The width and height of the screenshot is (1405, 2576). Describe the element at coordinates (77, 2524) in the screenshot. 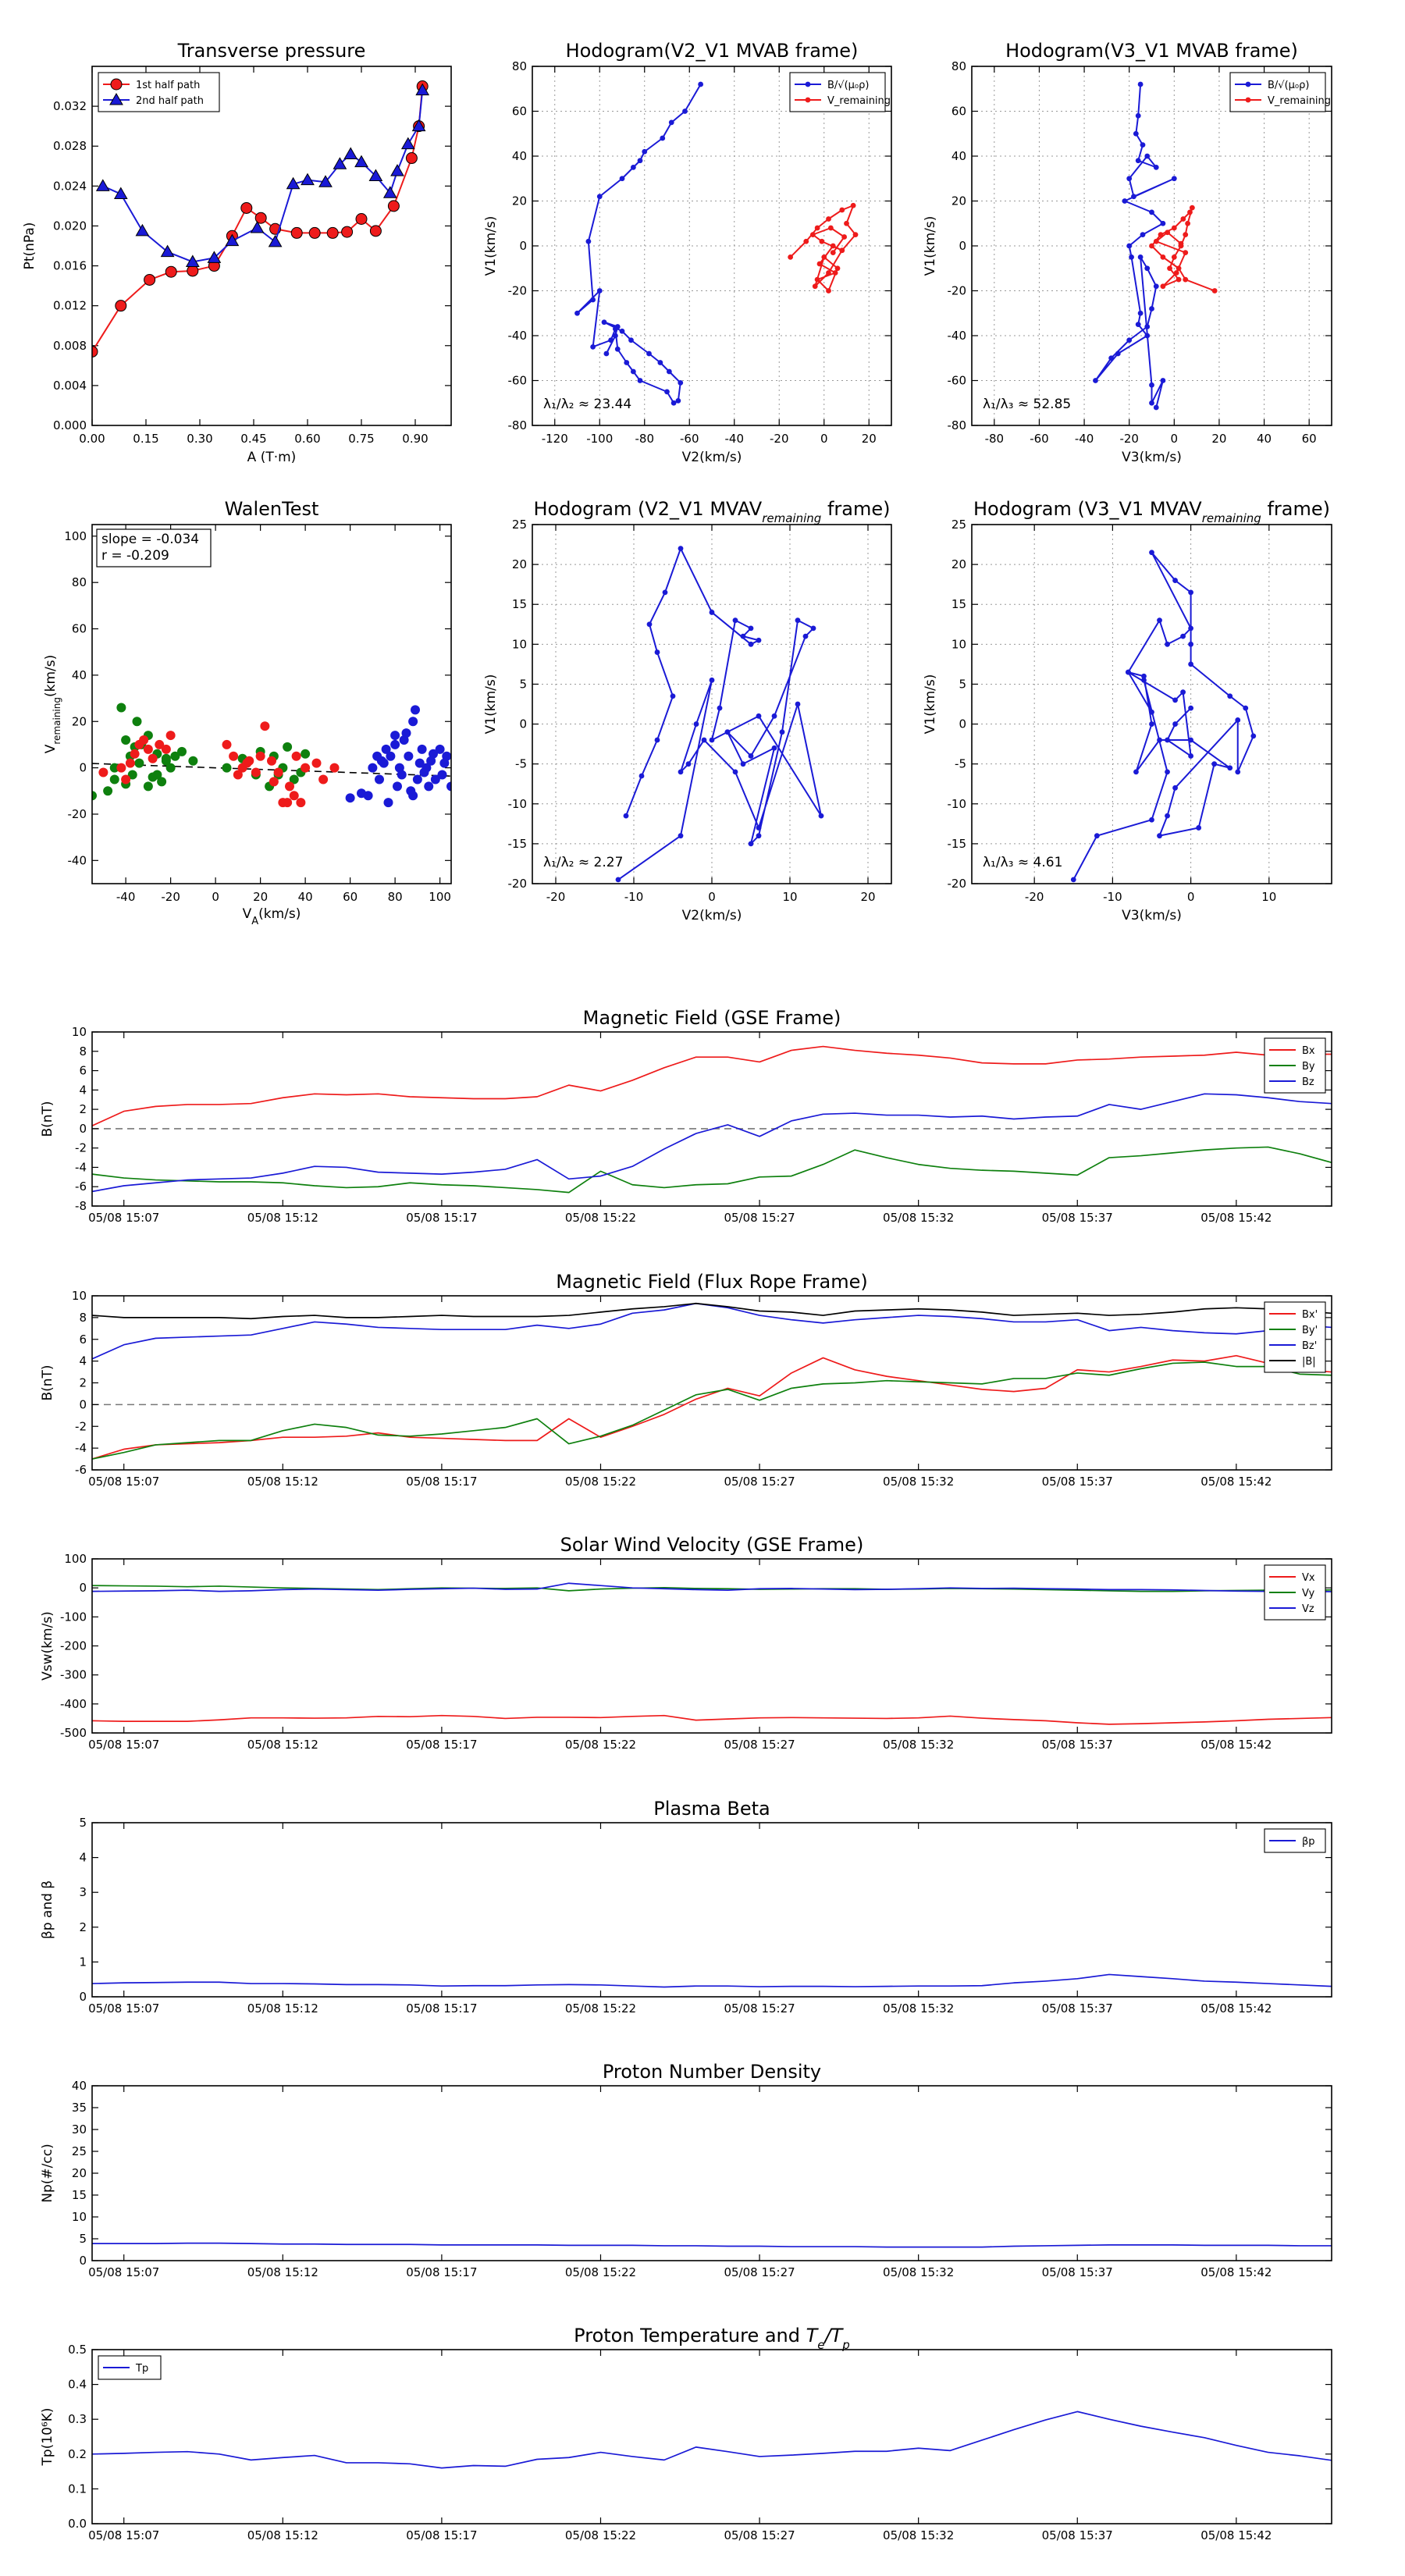

I see `tpt-ytick-label: 0.0` at that location.